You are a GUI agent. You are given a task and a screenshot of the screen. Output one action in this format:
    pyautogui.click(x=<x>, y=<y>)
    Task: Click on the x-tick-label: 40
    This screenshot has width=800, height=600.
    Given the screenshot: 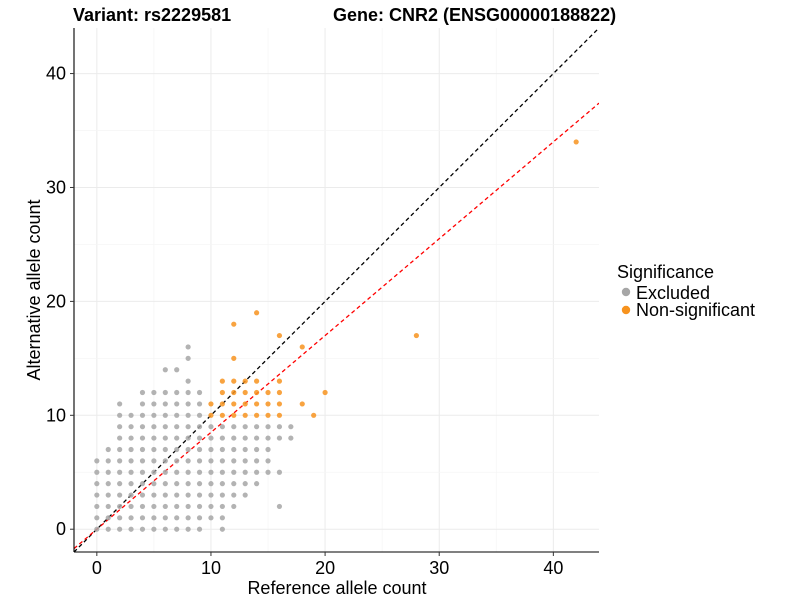 What is the action you would take?
    pyautogui.click(x=553, y=568)
    